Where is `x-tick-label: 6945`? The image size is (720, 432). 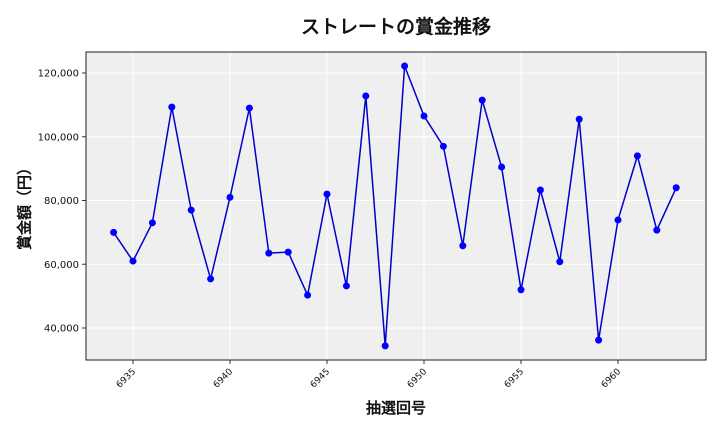 x-tick-label: 6945 is located at coordinates (320, 378).